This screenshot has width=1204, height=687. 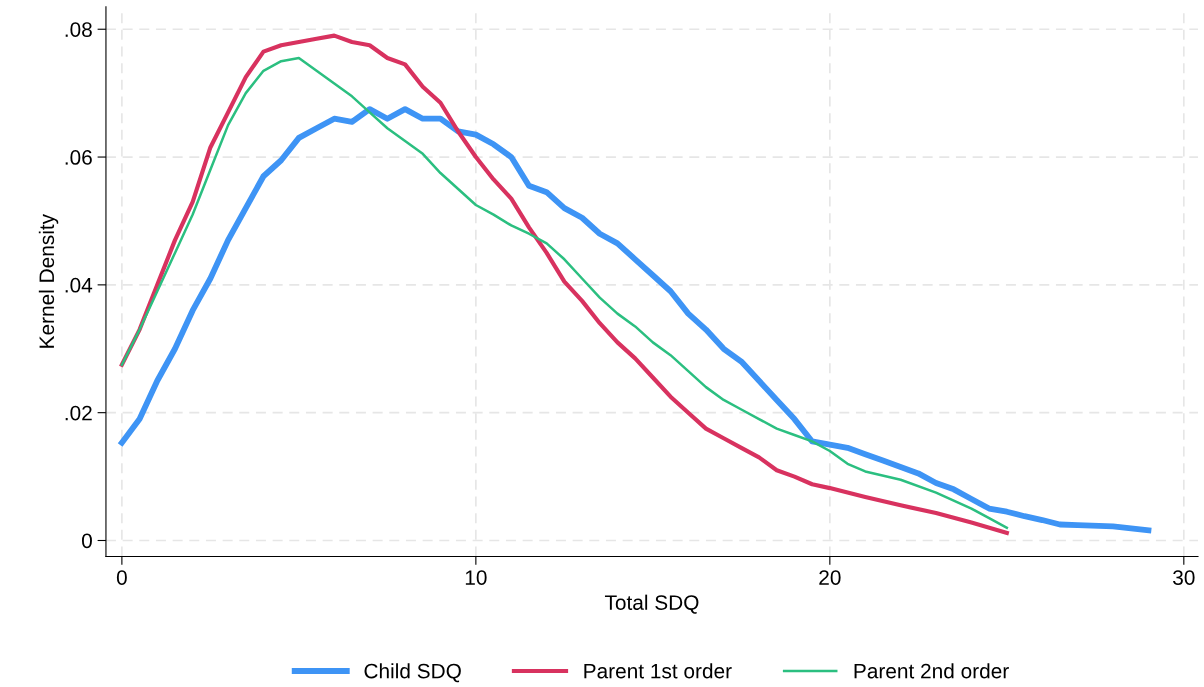 What do you see at coordinates (78, 413) in the screenshot?
I see `y-tick-label: .02` at bounding box center [78, 413].